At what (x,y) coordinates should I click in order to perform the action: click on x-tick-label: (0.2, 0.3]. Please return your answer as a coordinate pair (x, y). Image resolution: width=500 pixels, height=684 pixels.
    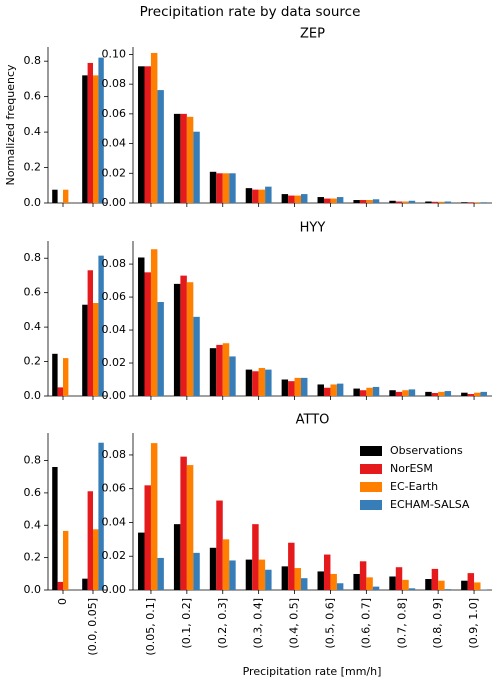
    Looking at the image, I should click on (222, 623).